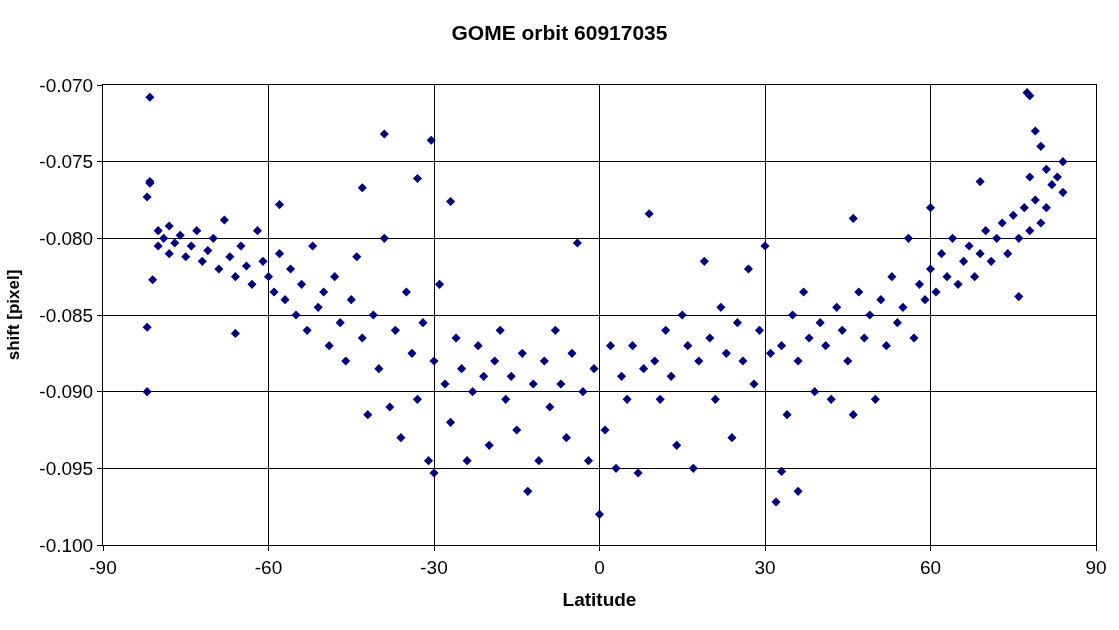 The image size is (1119, 630). I want to click on y-tick-label: -0.085, so click(66, 315).